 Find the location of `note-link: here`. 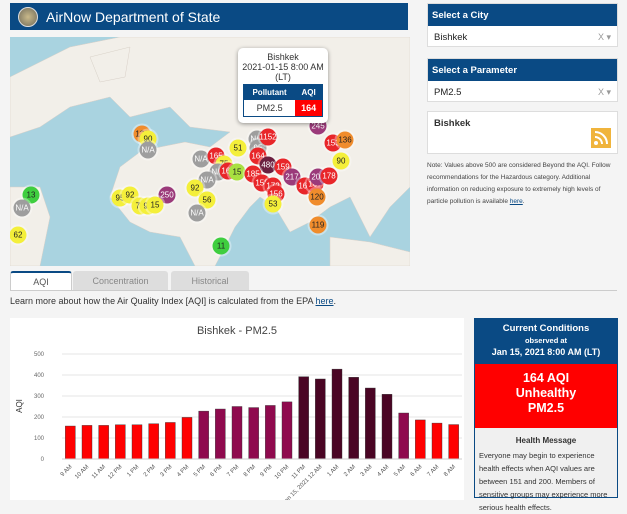

note-link: here is located at coordinates (516, 201).